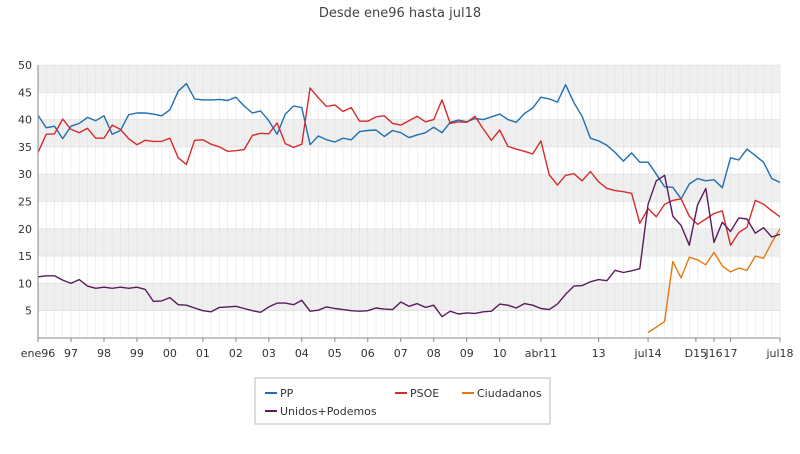 The width and height of the screenshot is (800, 454). I want to click on y-tick-labels: 5 10 15 20 25 30 35 40 45 50, so click(25, 188).